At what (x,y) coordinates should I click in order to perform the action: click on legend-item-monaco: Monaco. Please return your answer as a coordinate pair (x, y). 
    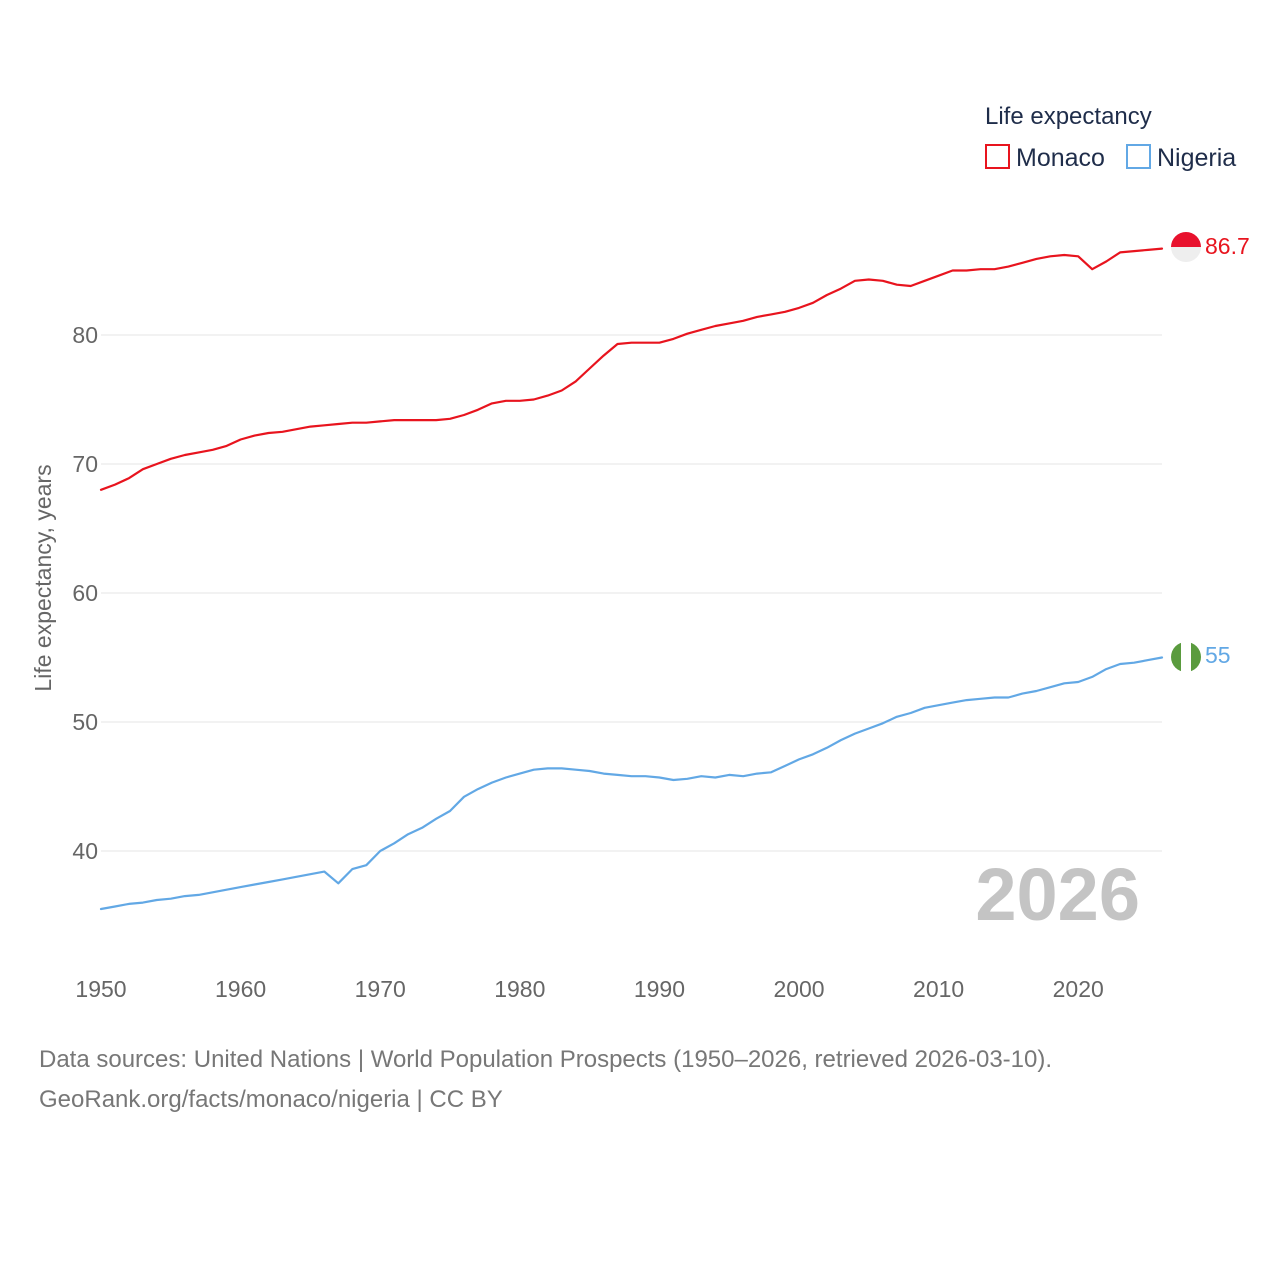
    Looking at the image, I should click on (1045, 158).